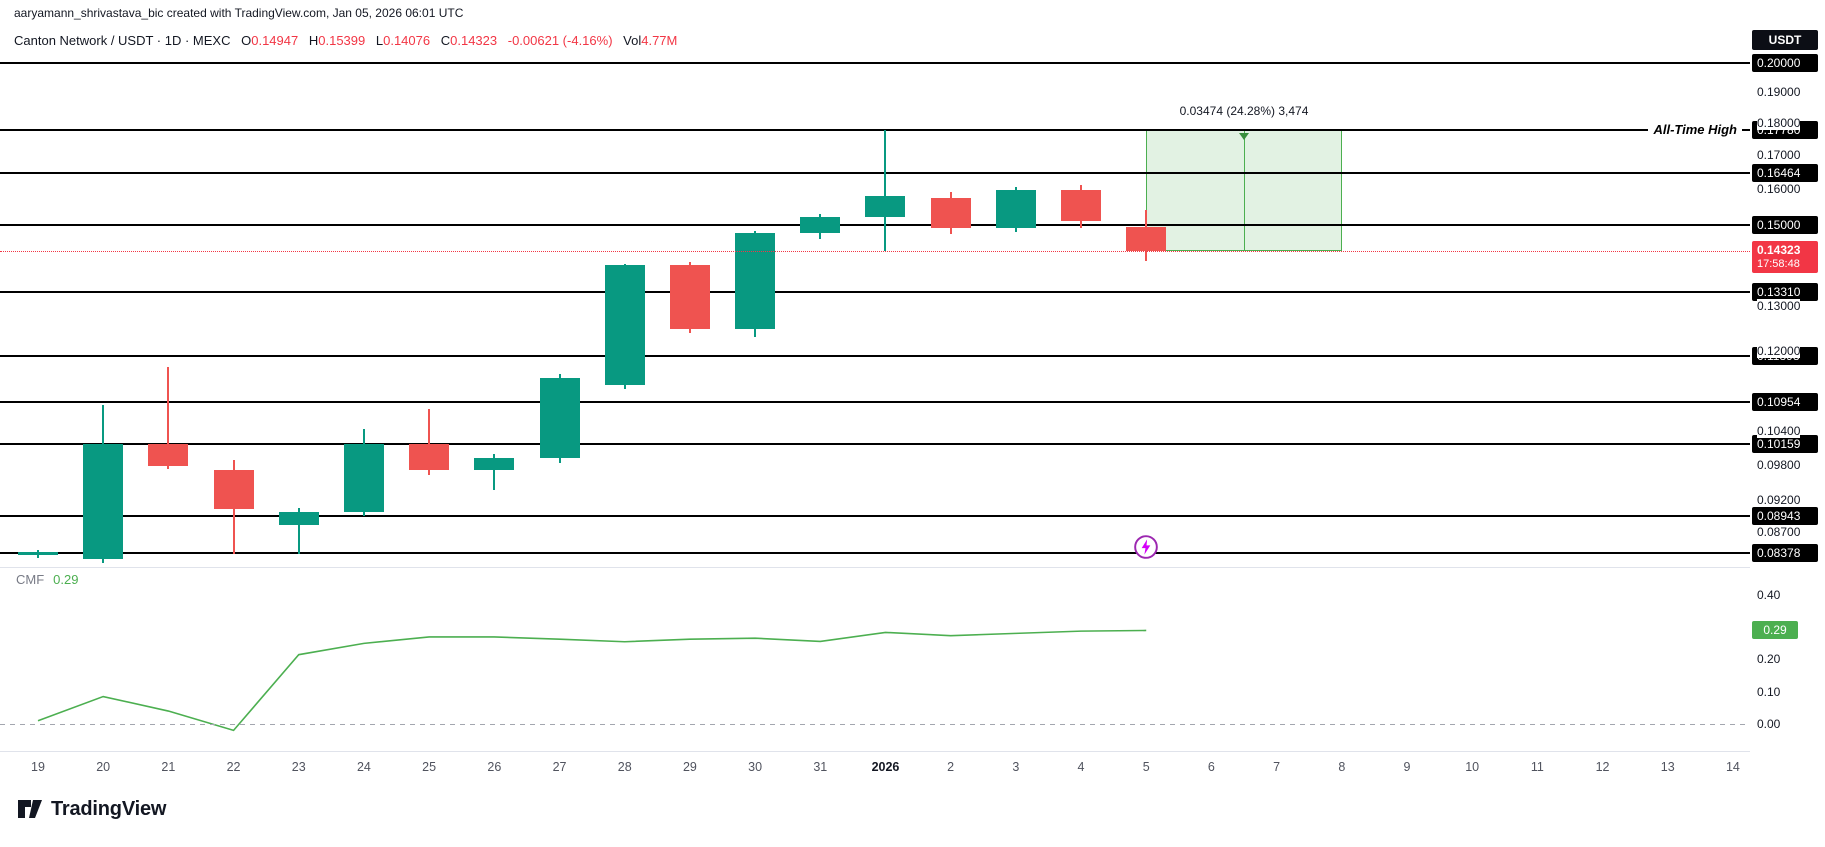 This screenshot has width=1825, height=847. Describe the element at coordinates (66, 579) in the screenshot. I see `indicator-value: 0.29` at that location.